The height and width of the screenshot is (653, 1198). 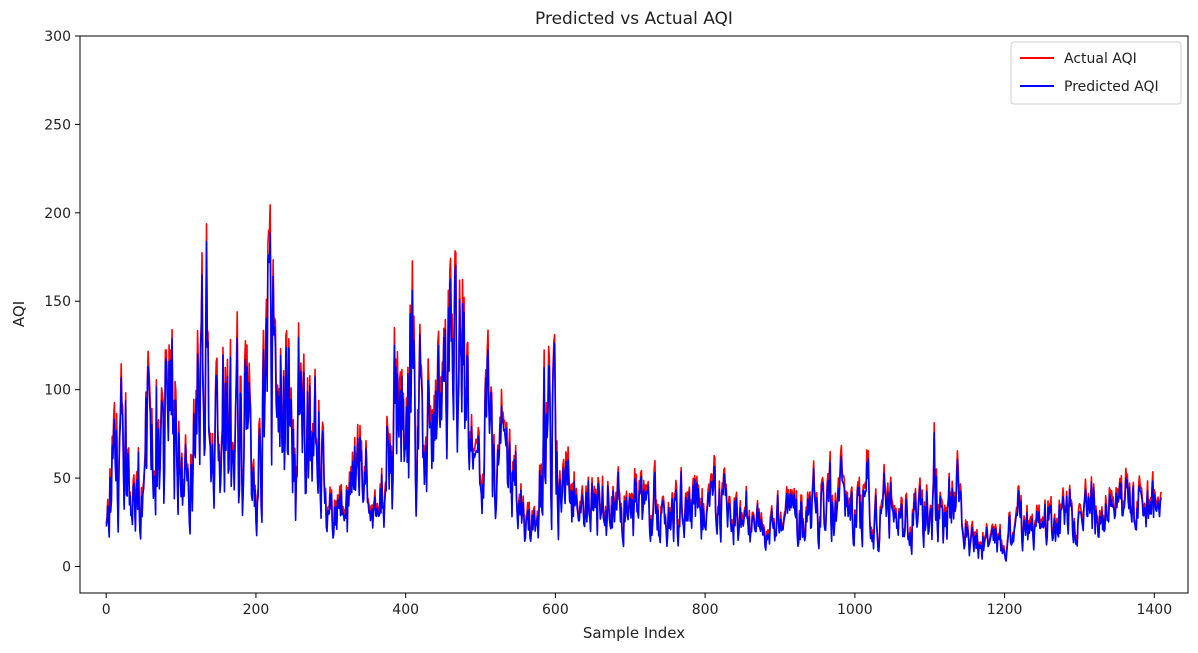 I want to click on x-tick-label: 600, so click(x=555, y=610).